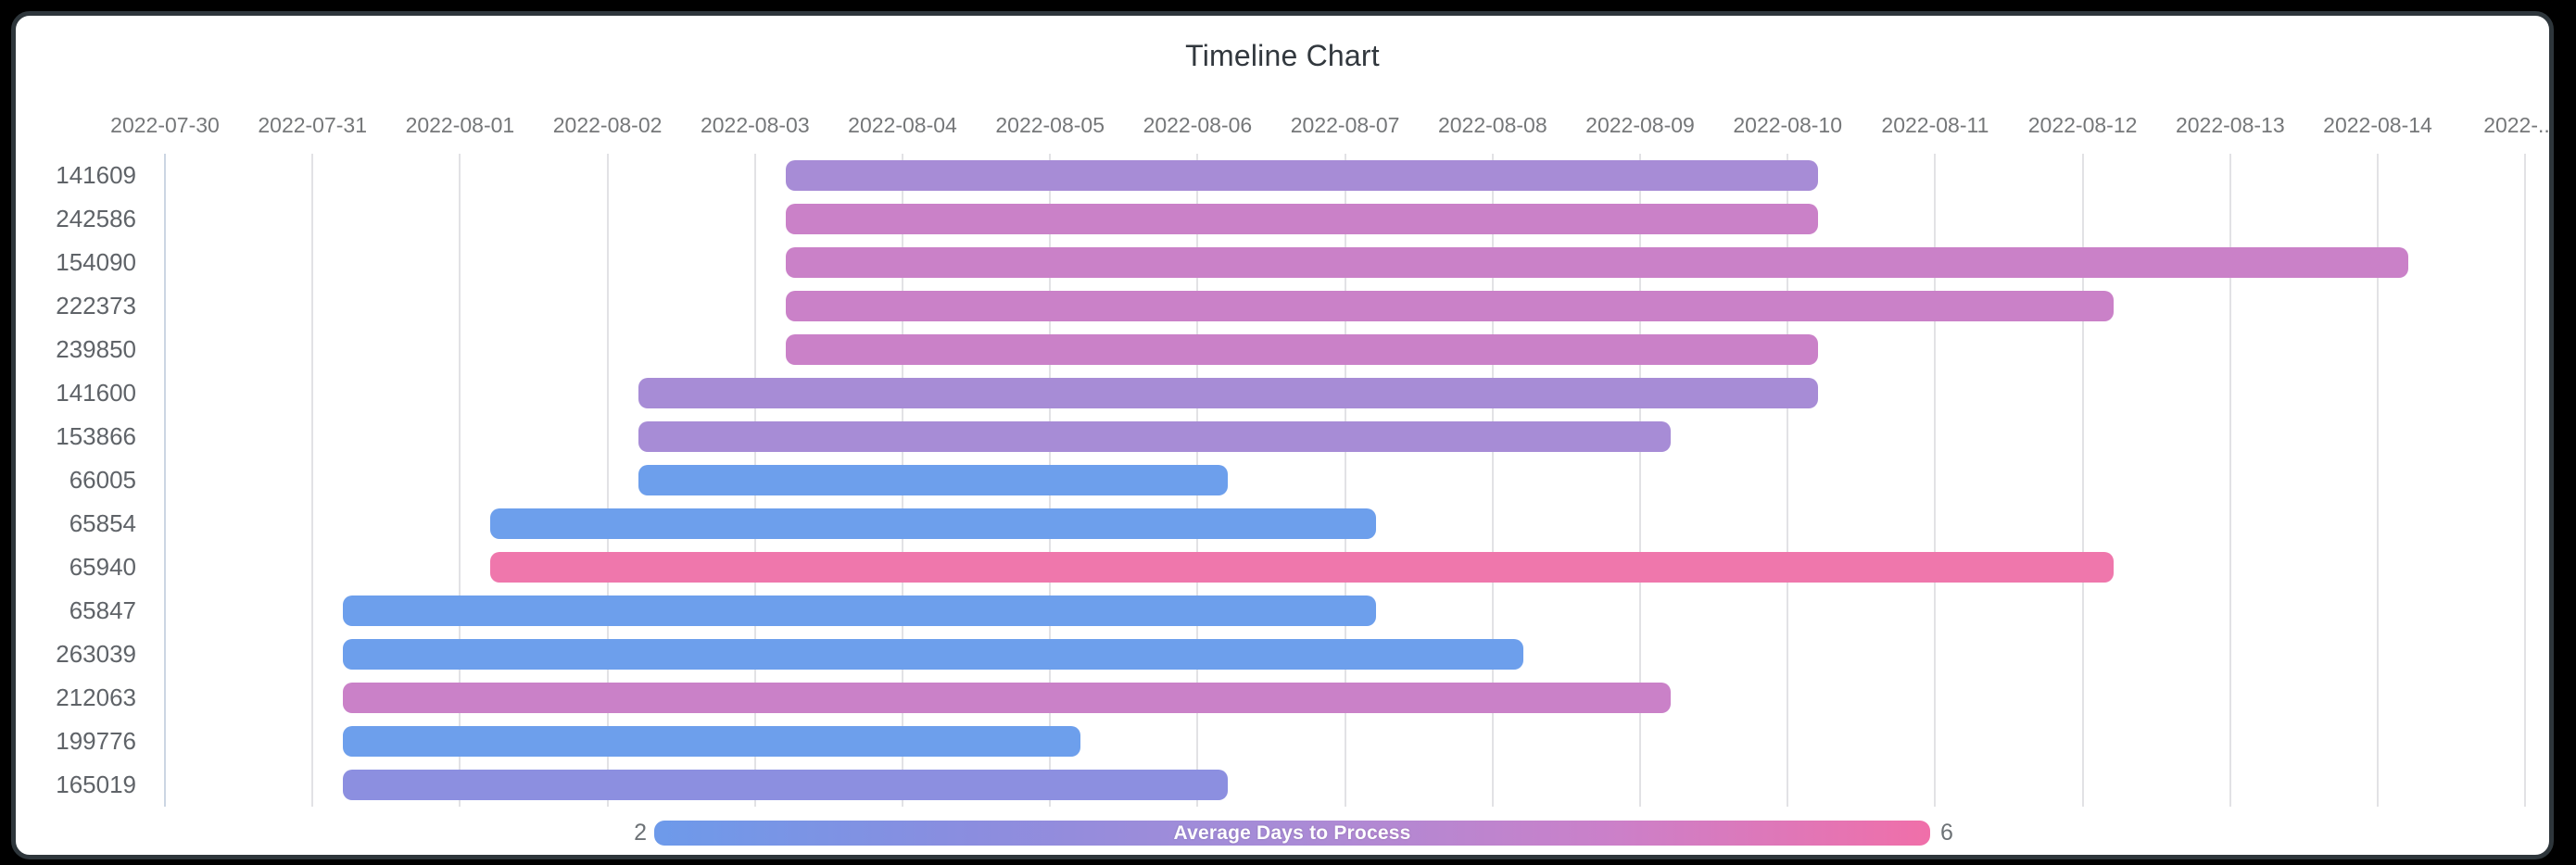  I want to click on legend-max-label: 6, so click(1946, 833).